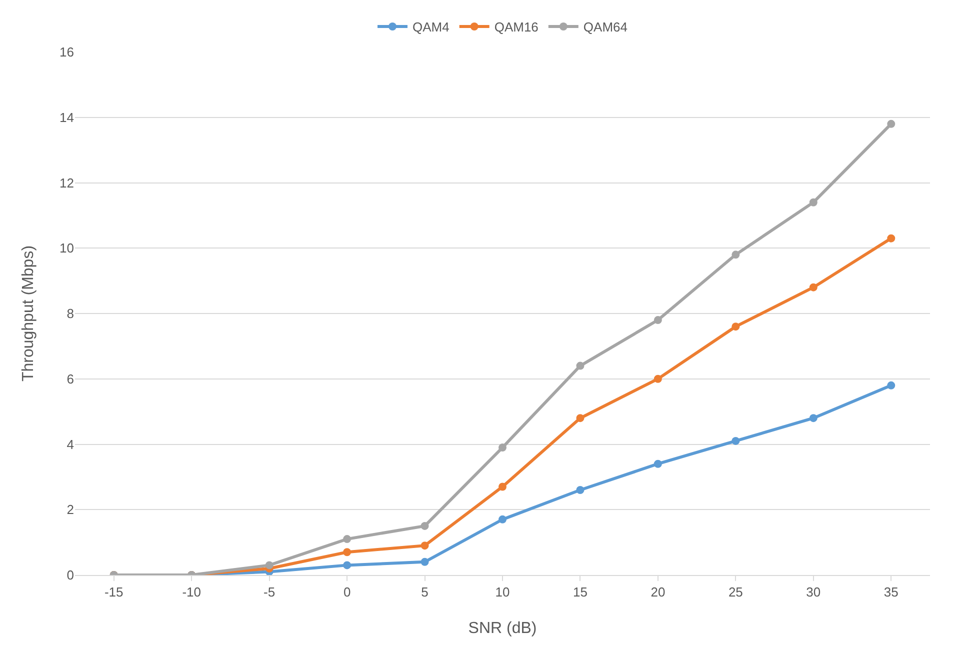 The height and width of the screenshot is (645, 960). What do you see at coordinates (270, 592) in the screenshot?
I see `x-tick-label: -5` at bounding box center [270, 592].